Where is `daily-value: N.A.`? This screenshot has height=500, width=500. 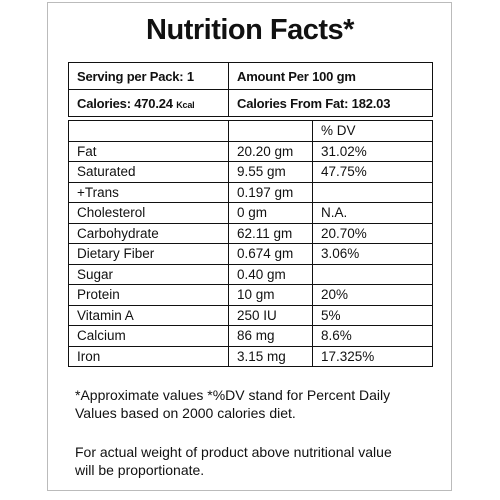
daily-value: N.A. is located at coordinates (372, 213).